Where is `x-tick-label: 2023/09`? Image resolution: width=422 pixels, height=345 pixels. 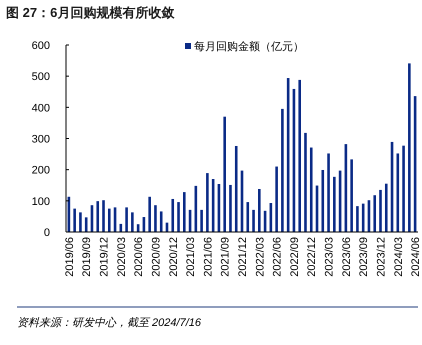 x-tick-label: 2023/09 is located at coordinates (364, 257).